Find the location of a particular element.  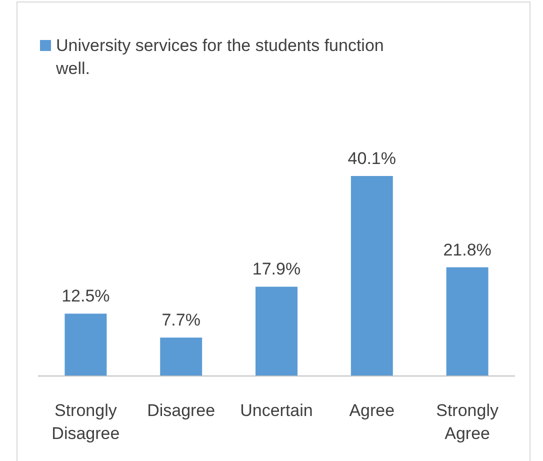

x-tick-label: Agree is located at coordinates (372, 410).